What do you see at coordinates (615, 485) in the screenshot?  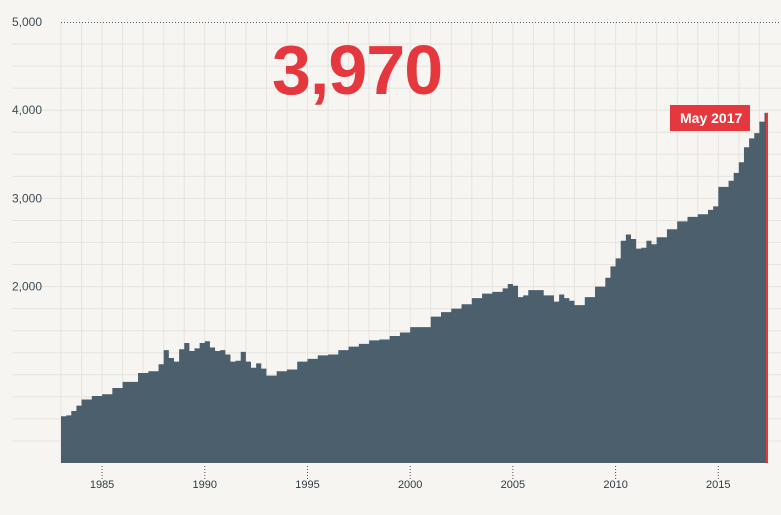 I see `x-tick-label: 2010` at bounding box center [615, 485].